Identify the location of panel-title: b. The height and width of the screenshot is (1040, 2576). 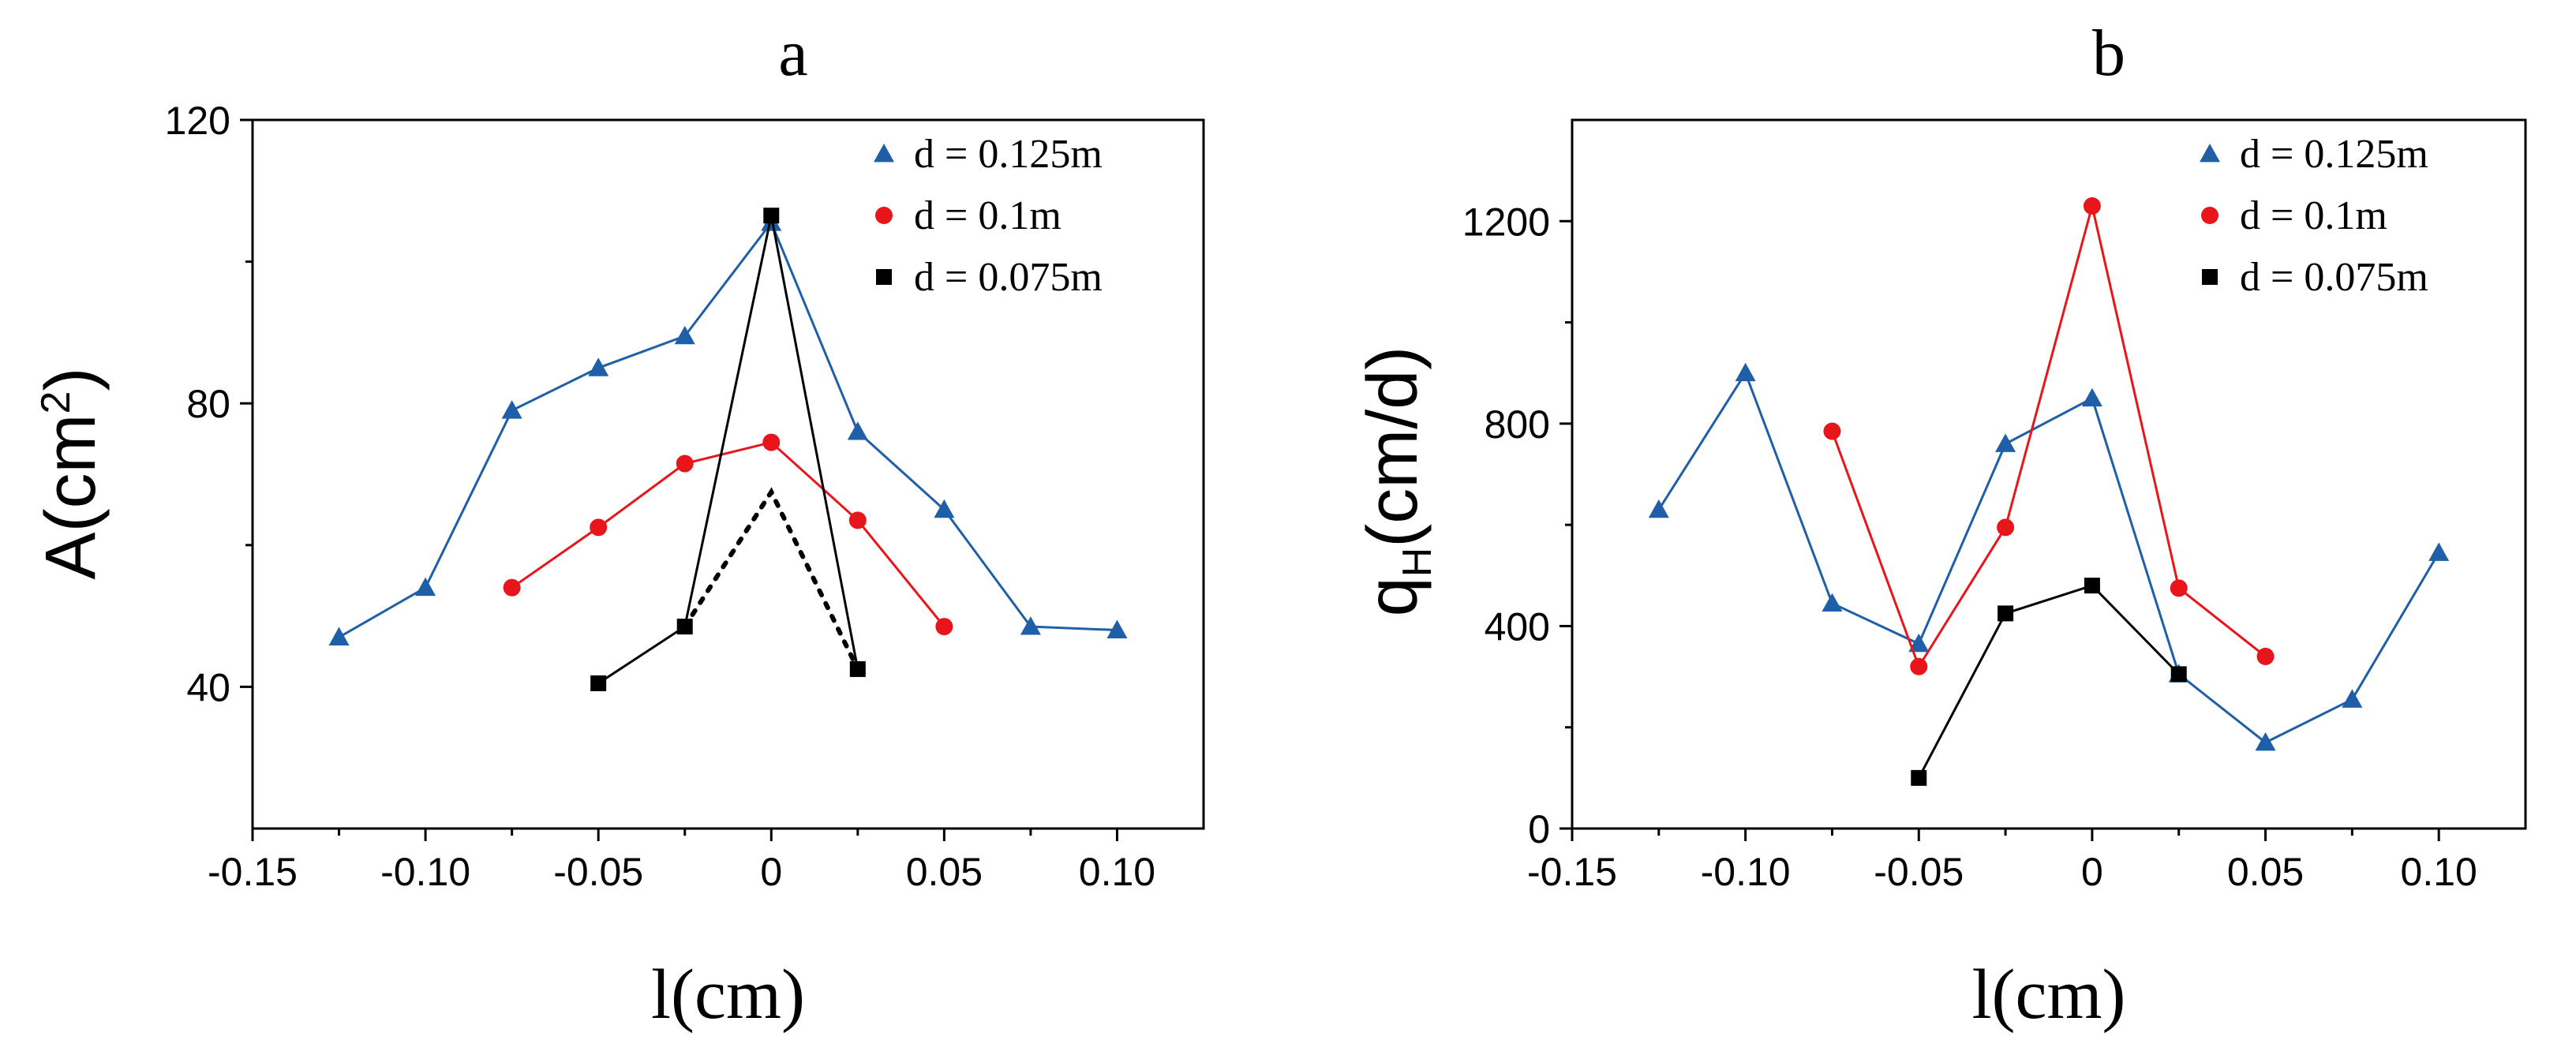
(2108, 53).